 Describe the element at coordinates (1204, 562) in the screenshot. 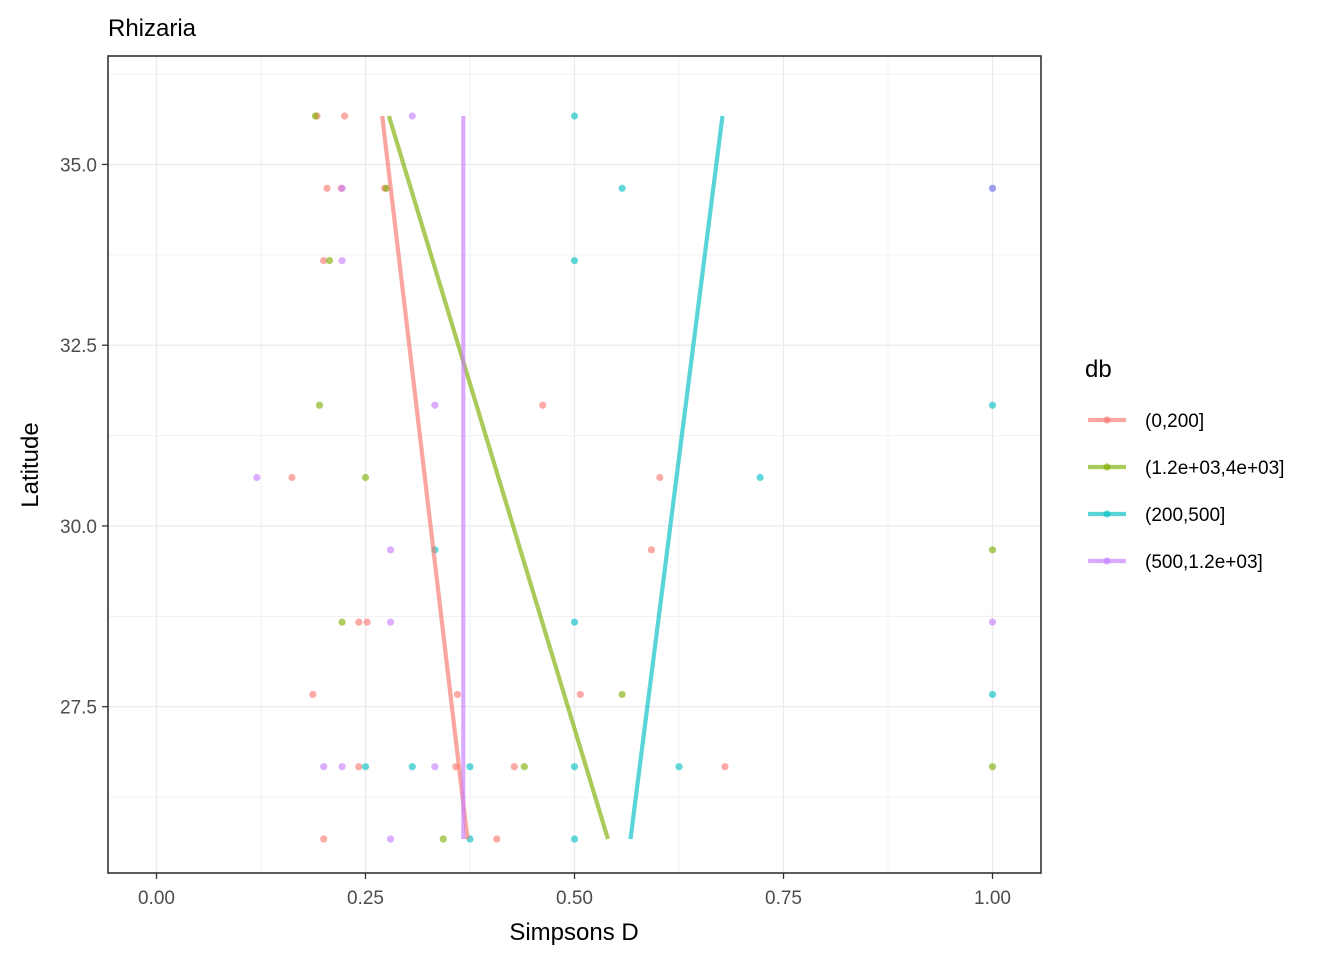

I see `legend-label: (500,1.2e+03]` at that location.